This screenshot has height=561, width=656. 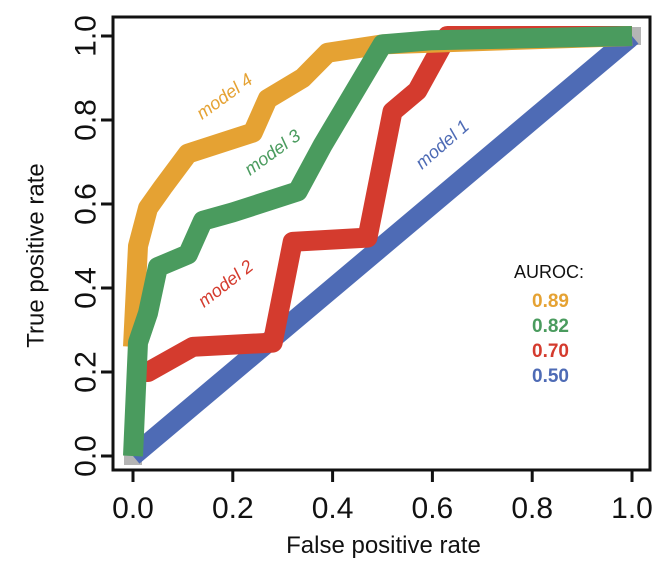 I want to click on series-label-model-4: model 4, so click(x=225, y=96).